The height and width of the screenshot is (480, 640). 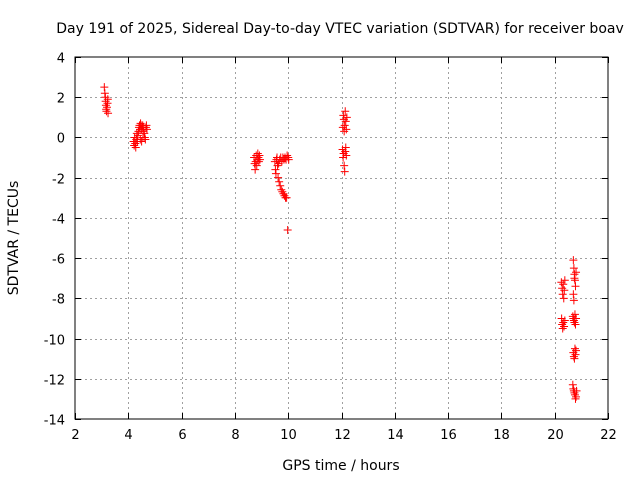 What do you see at coordinates (54, 341) in the screenshot?
I see `y-tick-label: -10` at bounding box center [54, 341].